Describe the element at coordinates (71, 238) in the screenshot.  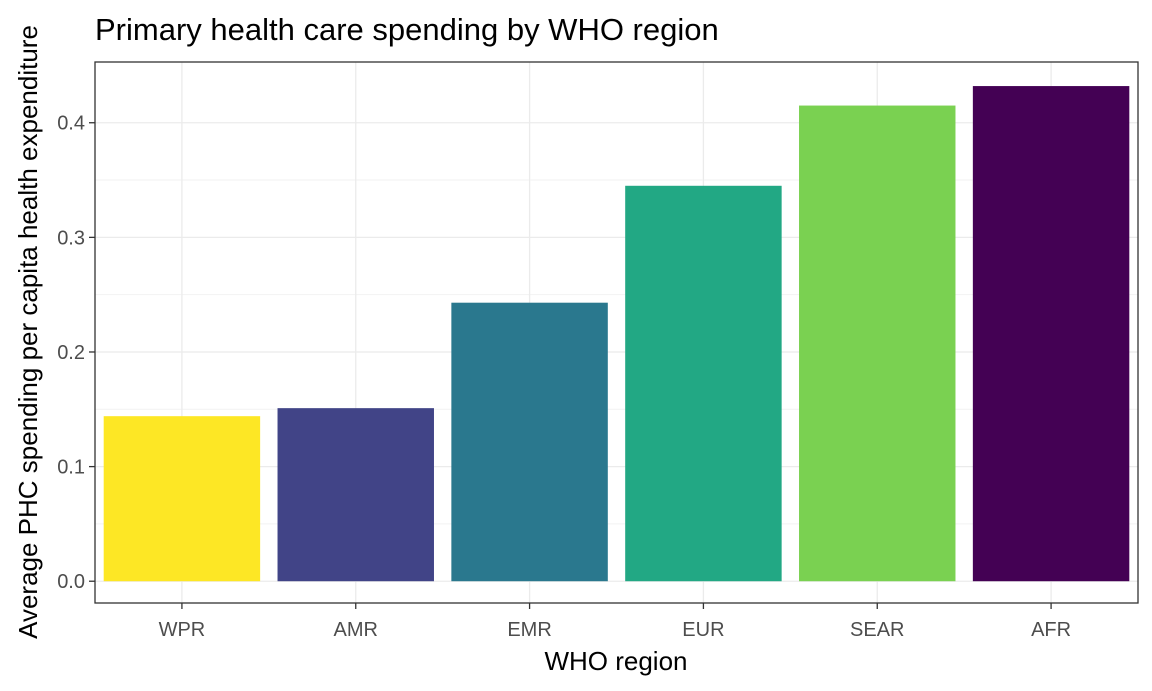
I see `y-tick-label: 0.3` at that location.